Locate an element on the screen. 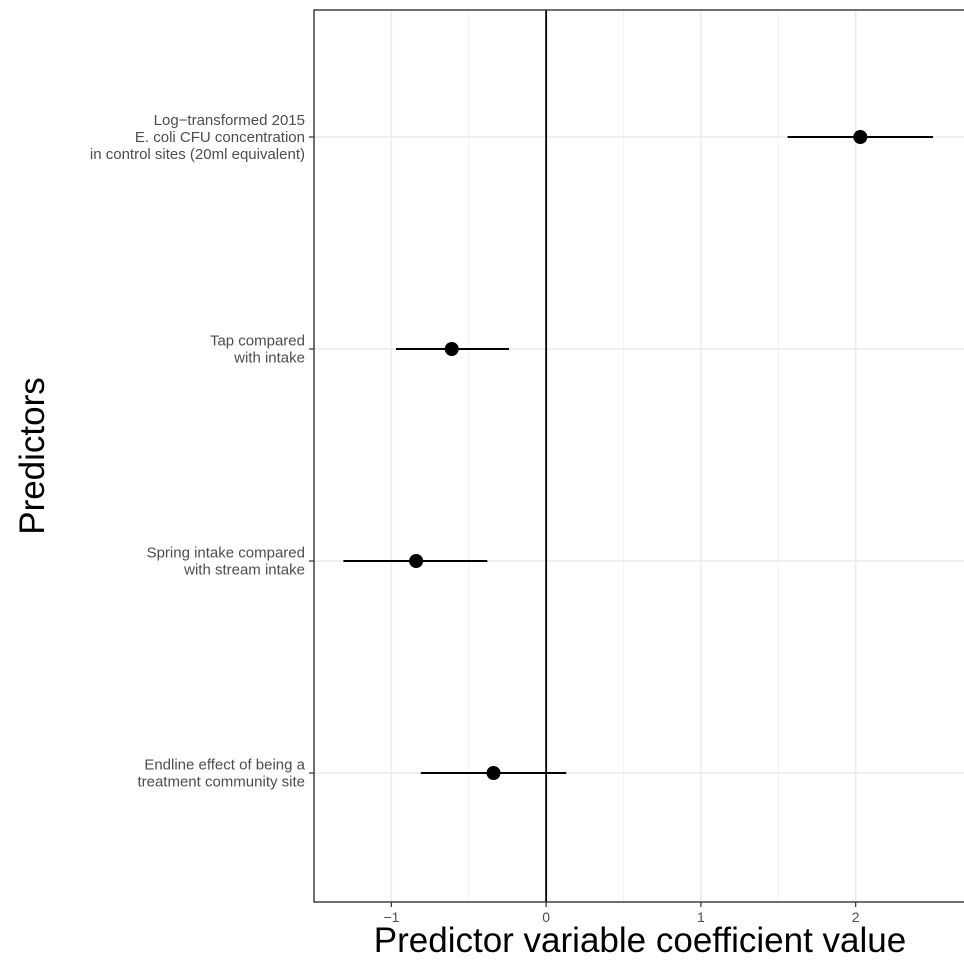 This screenshot has height=962, width=964. x-tick-label: 2 is located at coordinates (856, 917).